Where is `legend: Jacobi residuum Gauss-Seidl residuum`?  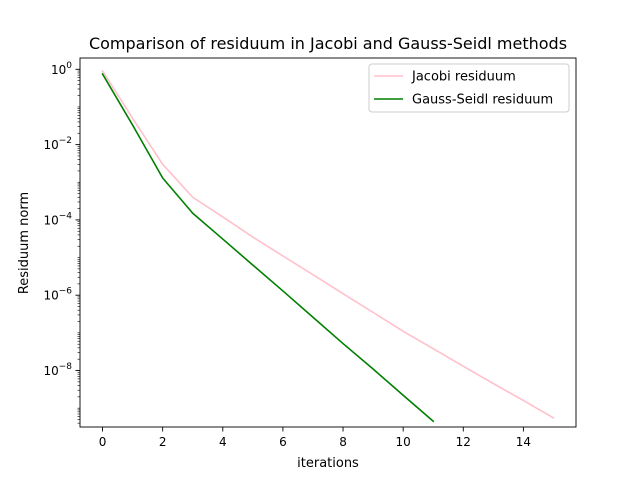
legend: Jacobi residuum Gauss-Seidl residuum is located at coordinates (469, 88).